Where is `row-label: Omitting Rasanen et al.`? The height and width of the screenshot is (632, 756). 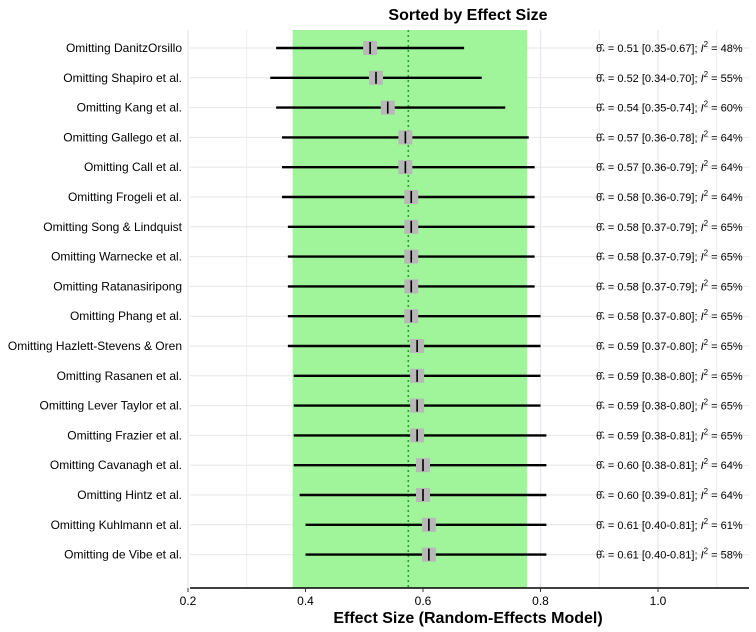 row-label: Omitting Rasanen et al. is located at coordinates (119, 376).